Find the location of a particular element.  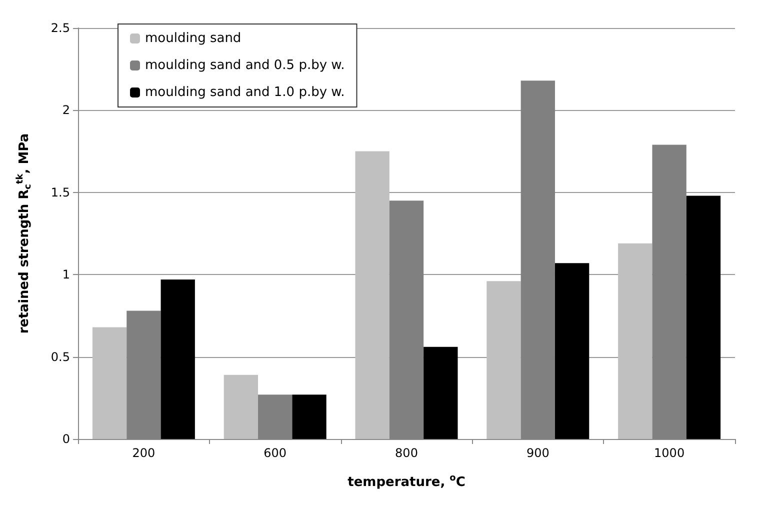

x-tick-label: 200 is located at coordinates (144, 453).